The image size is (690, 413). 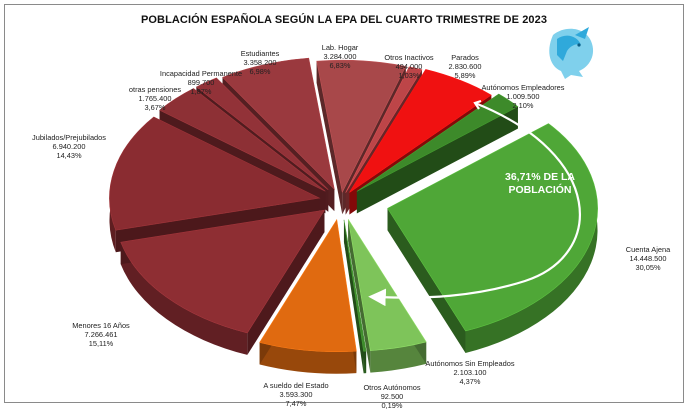 I want to click on label-cuenta-ajena-name: Cuenta Ajena, so click(x=648, y=249).